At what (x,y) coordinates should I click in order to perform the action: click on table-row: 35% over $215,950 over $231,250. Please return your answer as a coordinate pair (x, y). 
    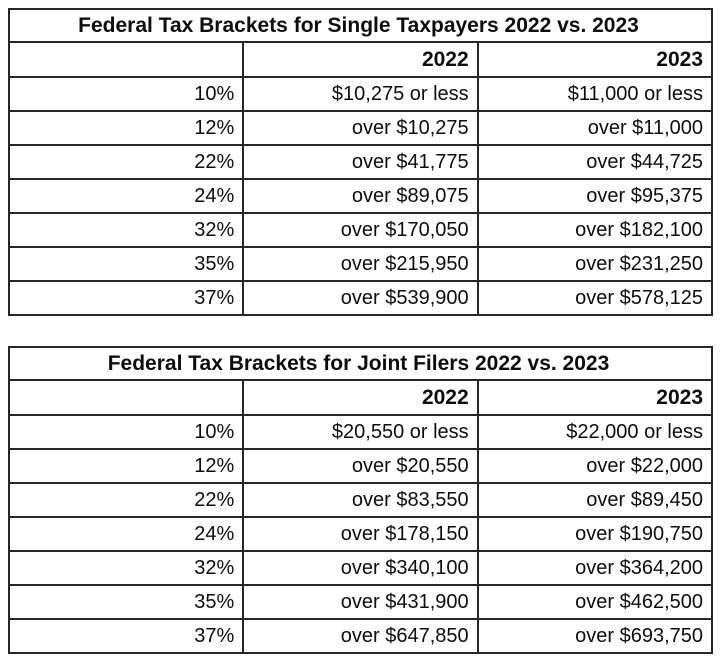
    Looking at the image, I should click on (360, 264).